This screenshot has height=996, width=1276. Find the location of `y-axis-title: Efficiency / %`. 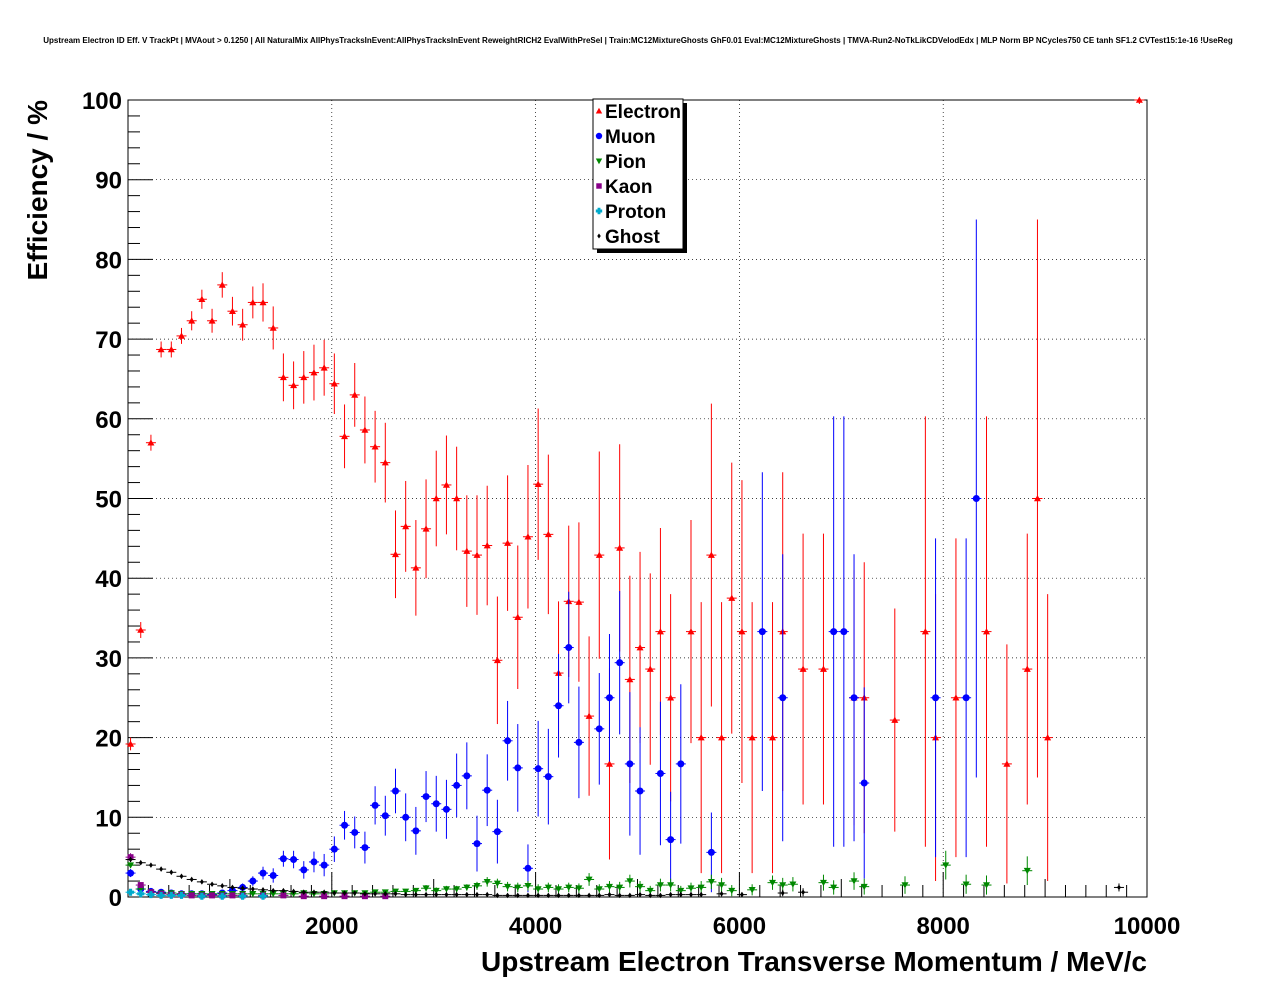

y-axis-title: Efficiency / % is located at coordinates (37, 190).